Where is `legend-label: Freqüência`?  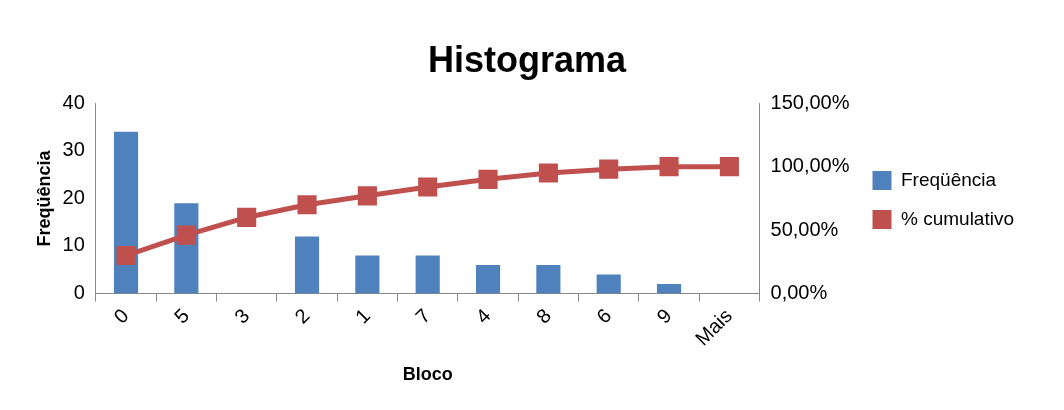 legend-label: Freqüência is located at coordinates (949, 179).